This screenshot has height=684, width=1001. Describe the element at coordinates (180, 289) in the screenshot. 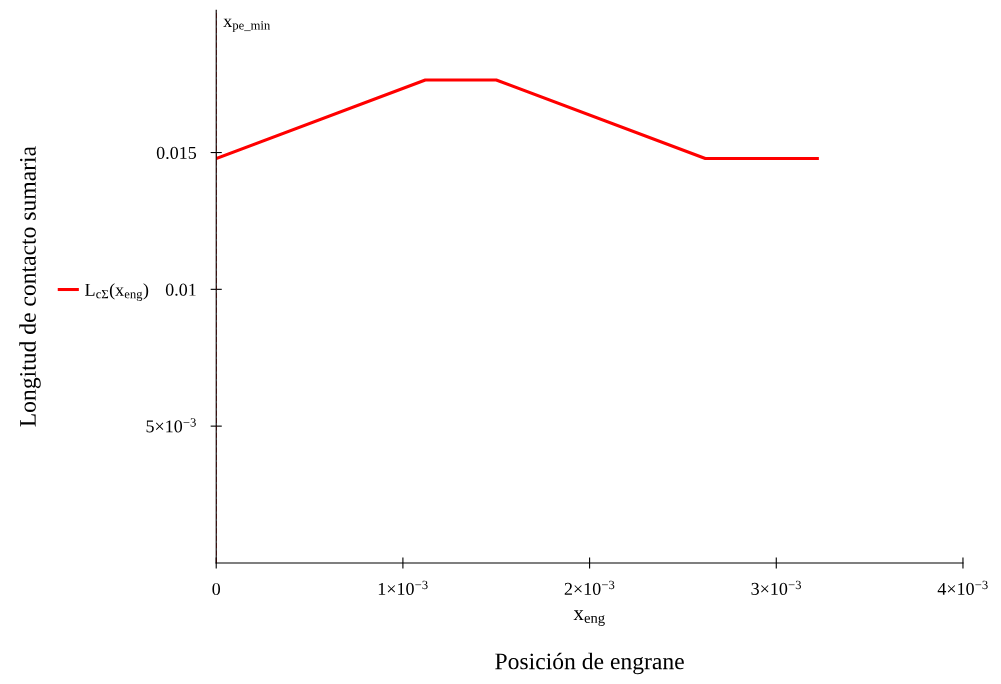

I see `y-tick-label: 0.01` at that location.